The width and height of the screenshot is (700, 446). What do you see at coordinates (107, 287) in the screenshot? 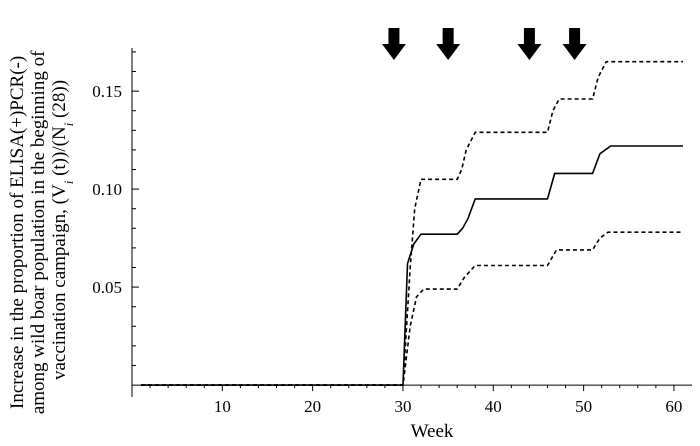
I see `y-tick-label: 0.05` at bounding box center [107, 287].